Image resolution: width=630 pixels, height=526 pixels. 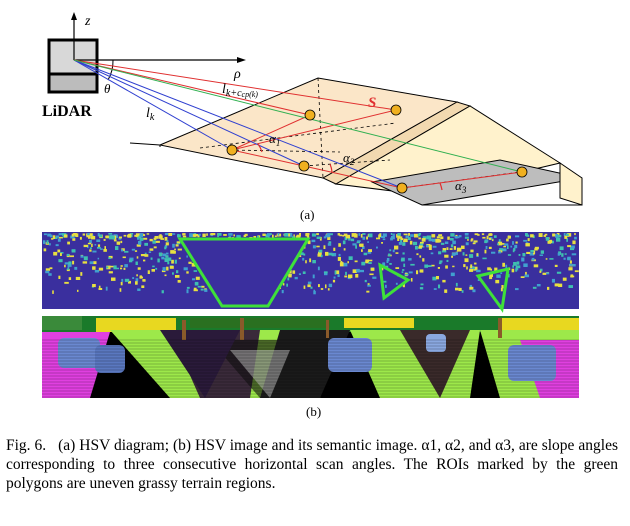 What do you see at coordinates (274, 139) in the screenshot?
I see `alpha1-label: α1` at bounding box center [274, 139].